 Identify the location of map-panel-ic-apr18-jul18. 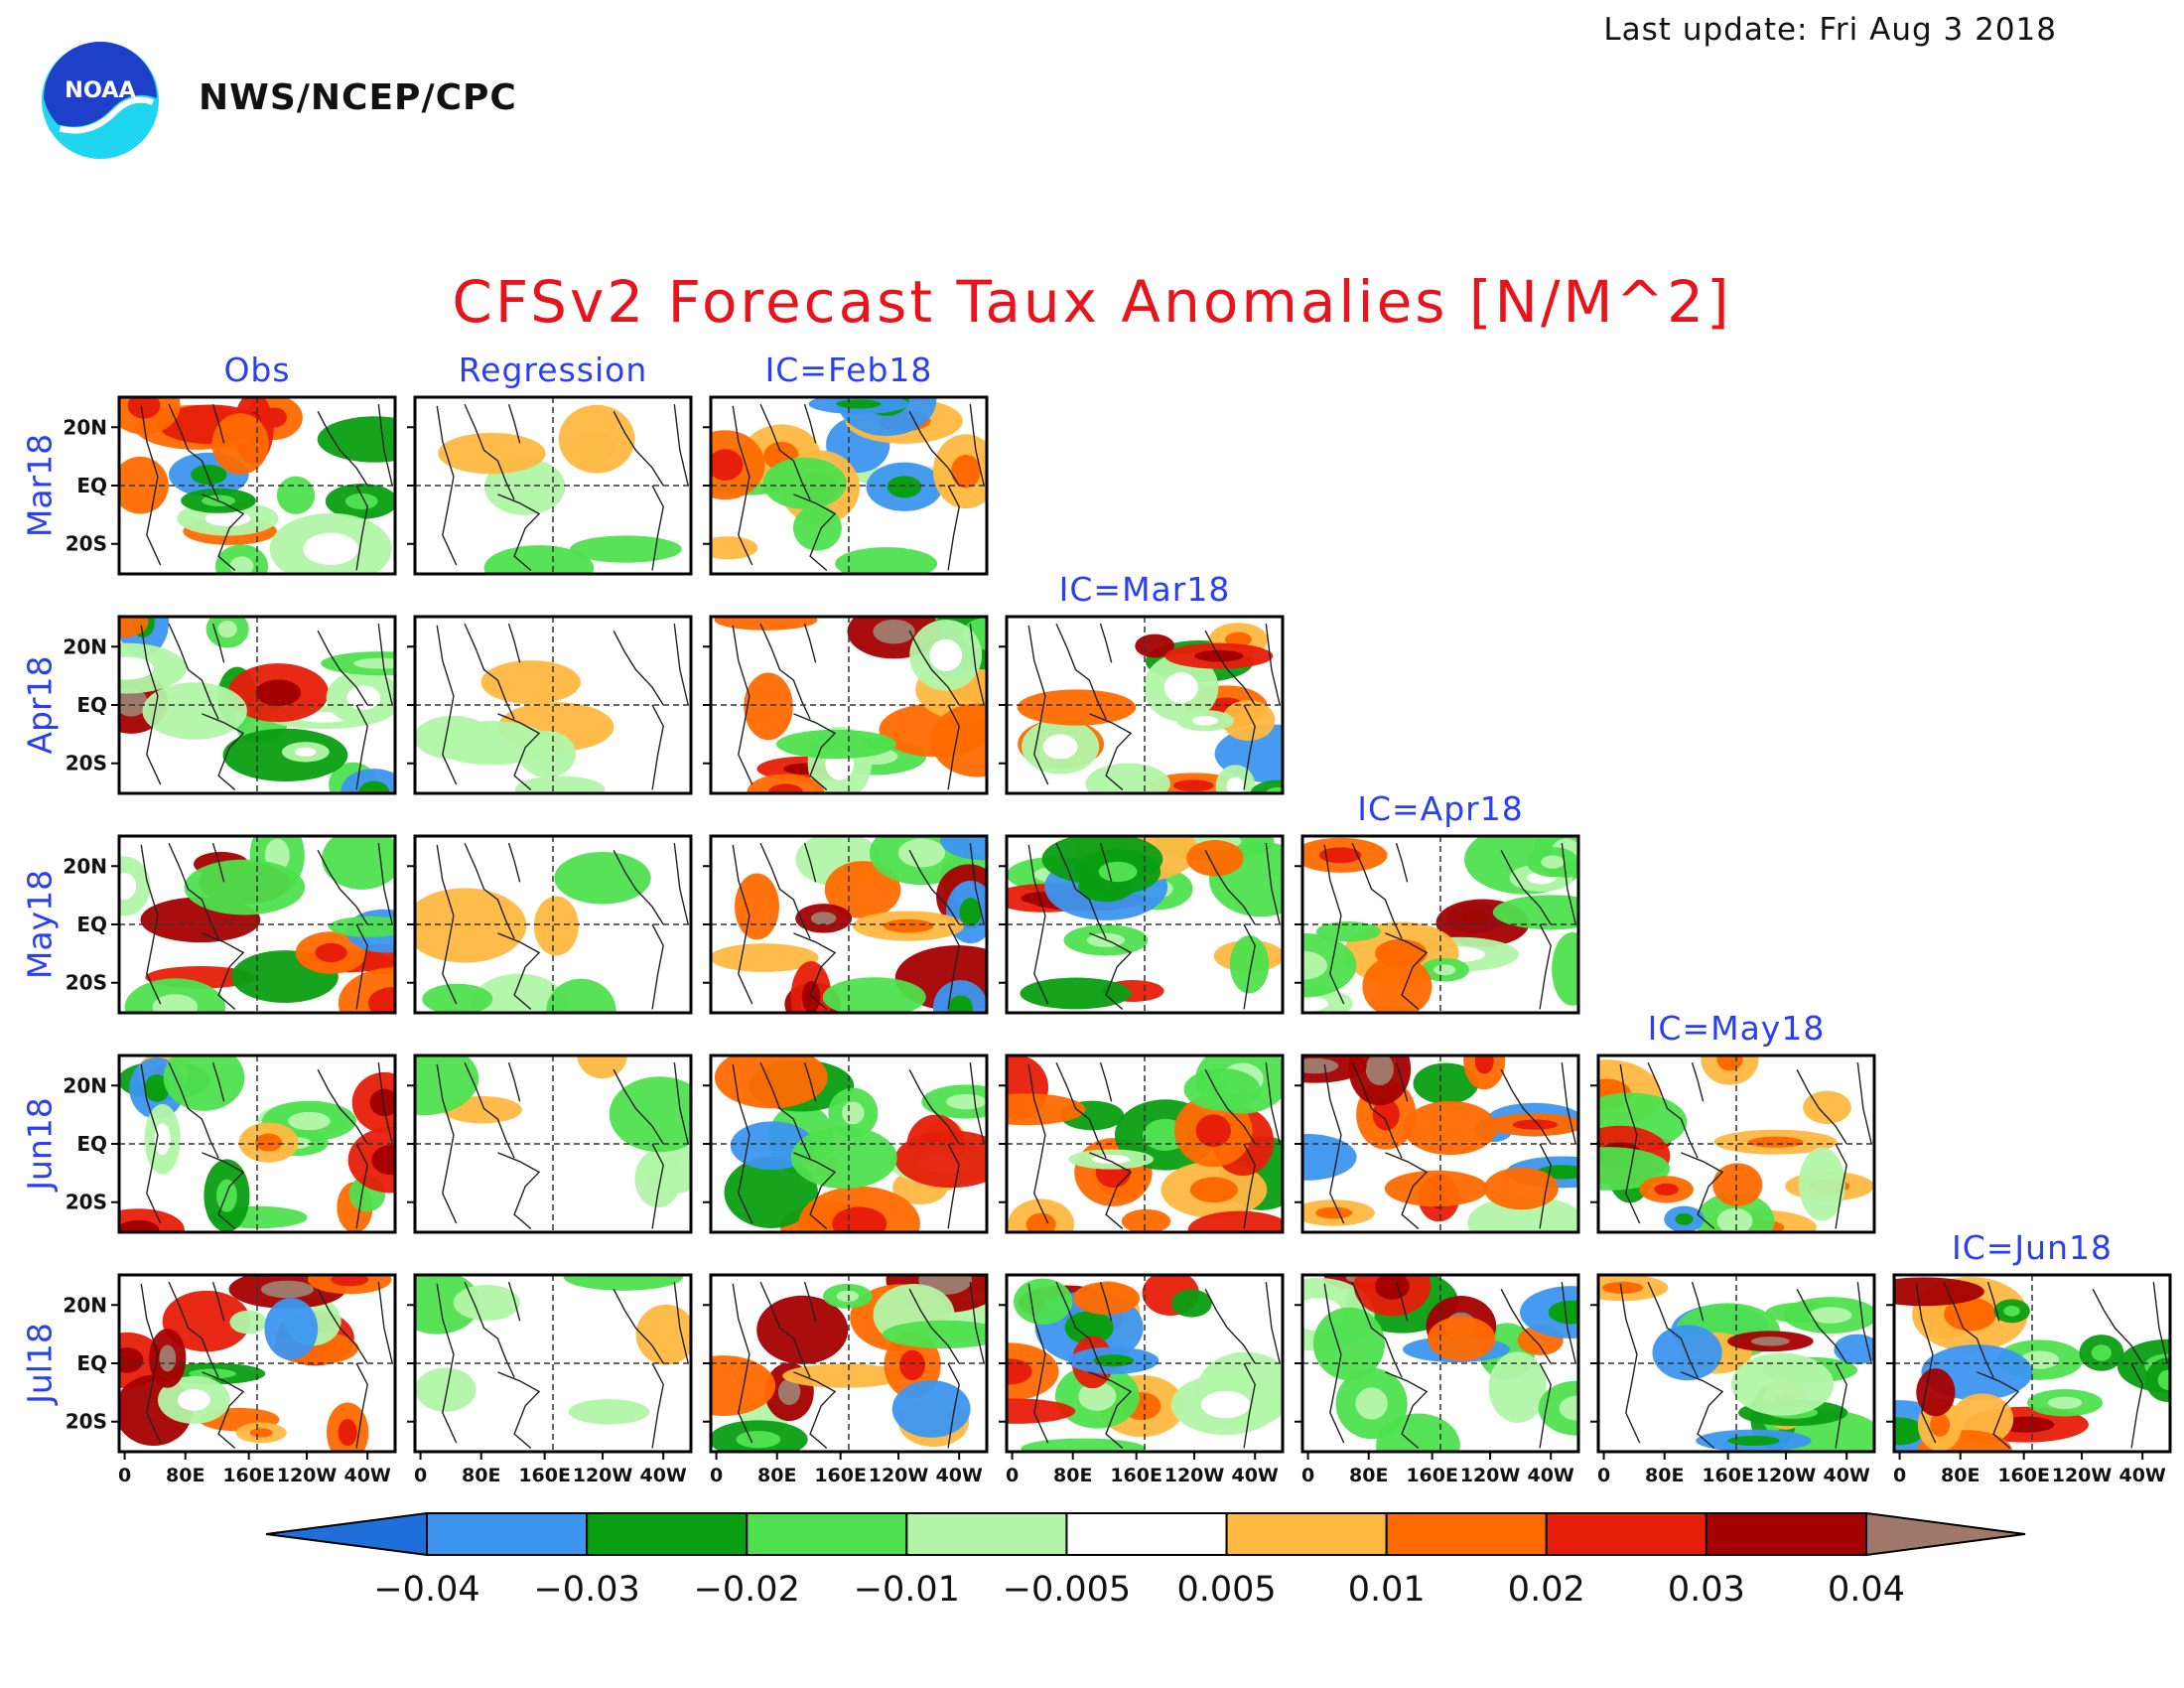
(1437, 1363).